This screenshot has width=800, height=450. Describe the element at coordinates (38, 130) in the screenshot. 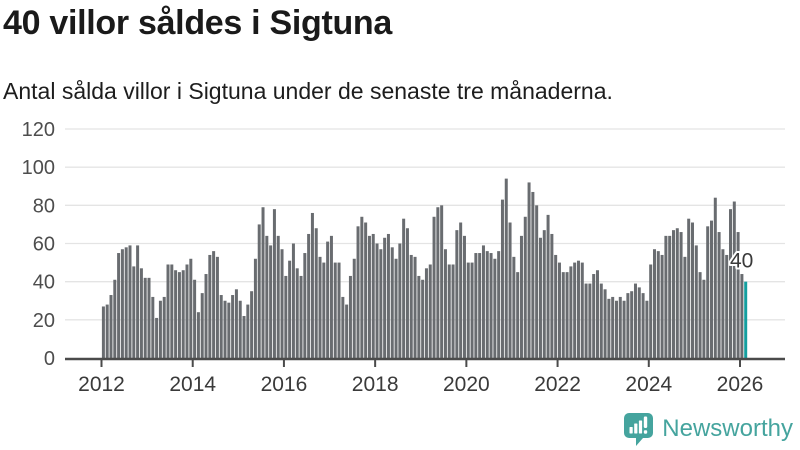

I see `y-axis-label: 120` at that location.